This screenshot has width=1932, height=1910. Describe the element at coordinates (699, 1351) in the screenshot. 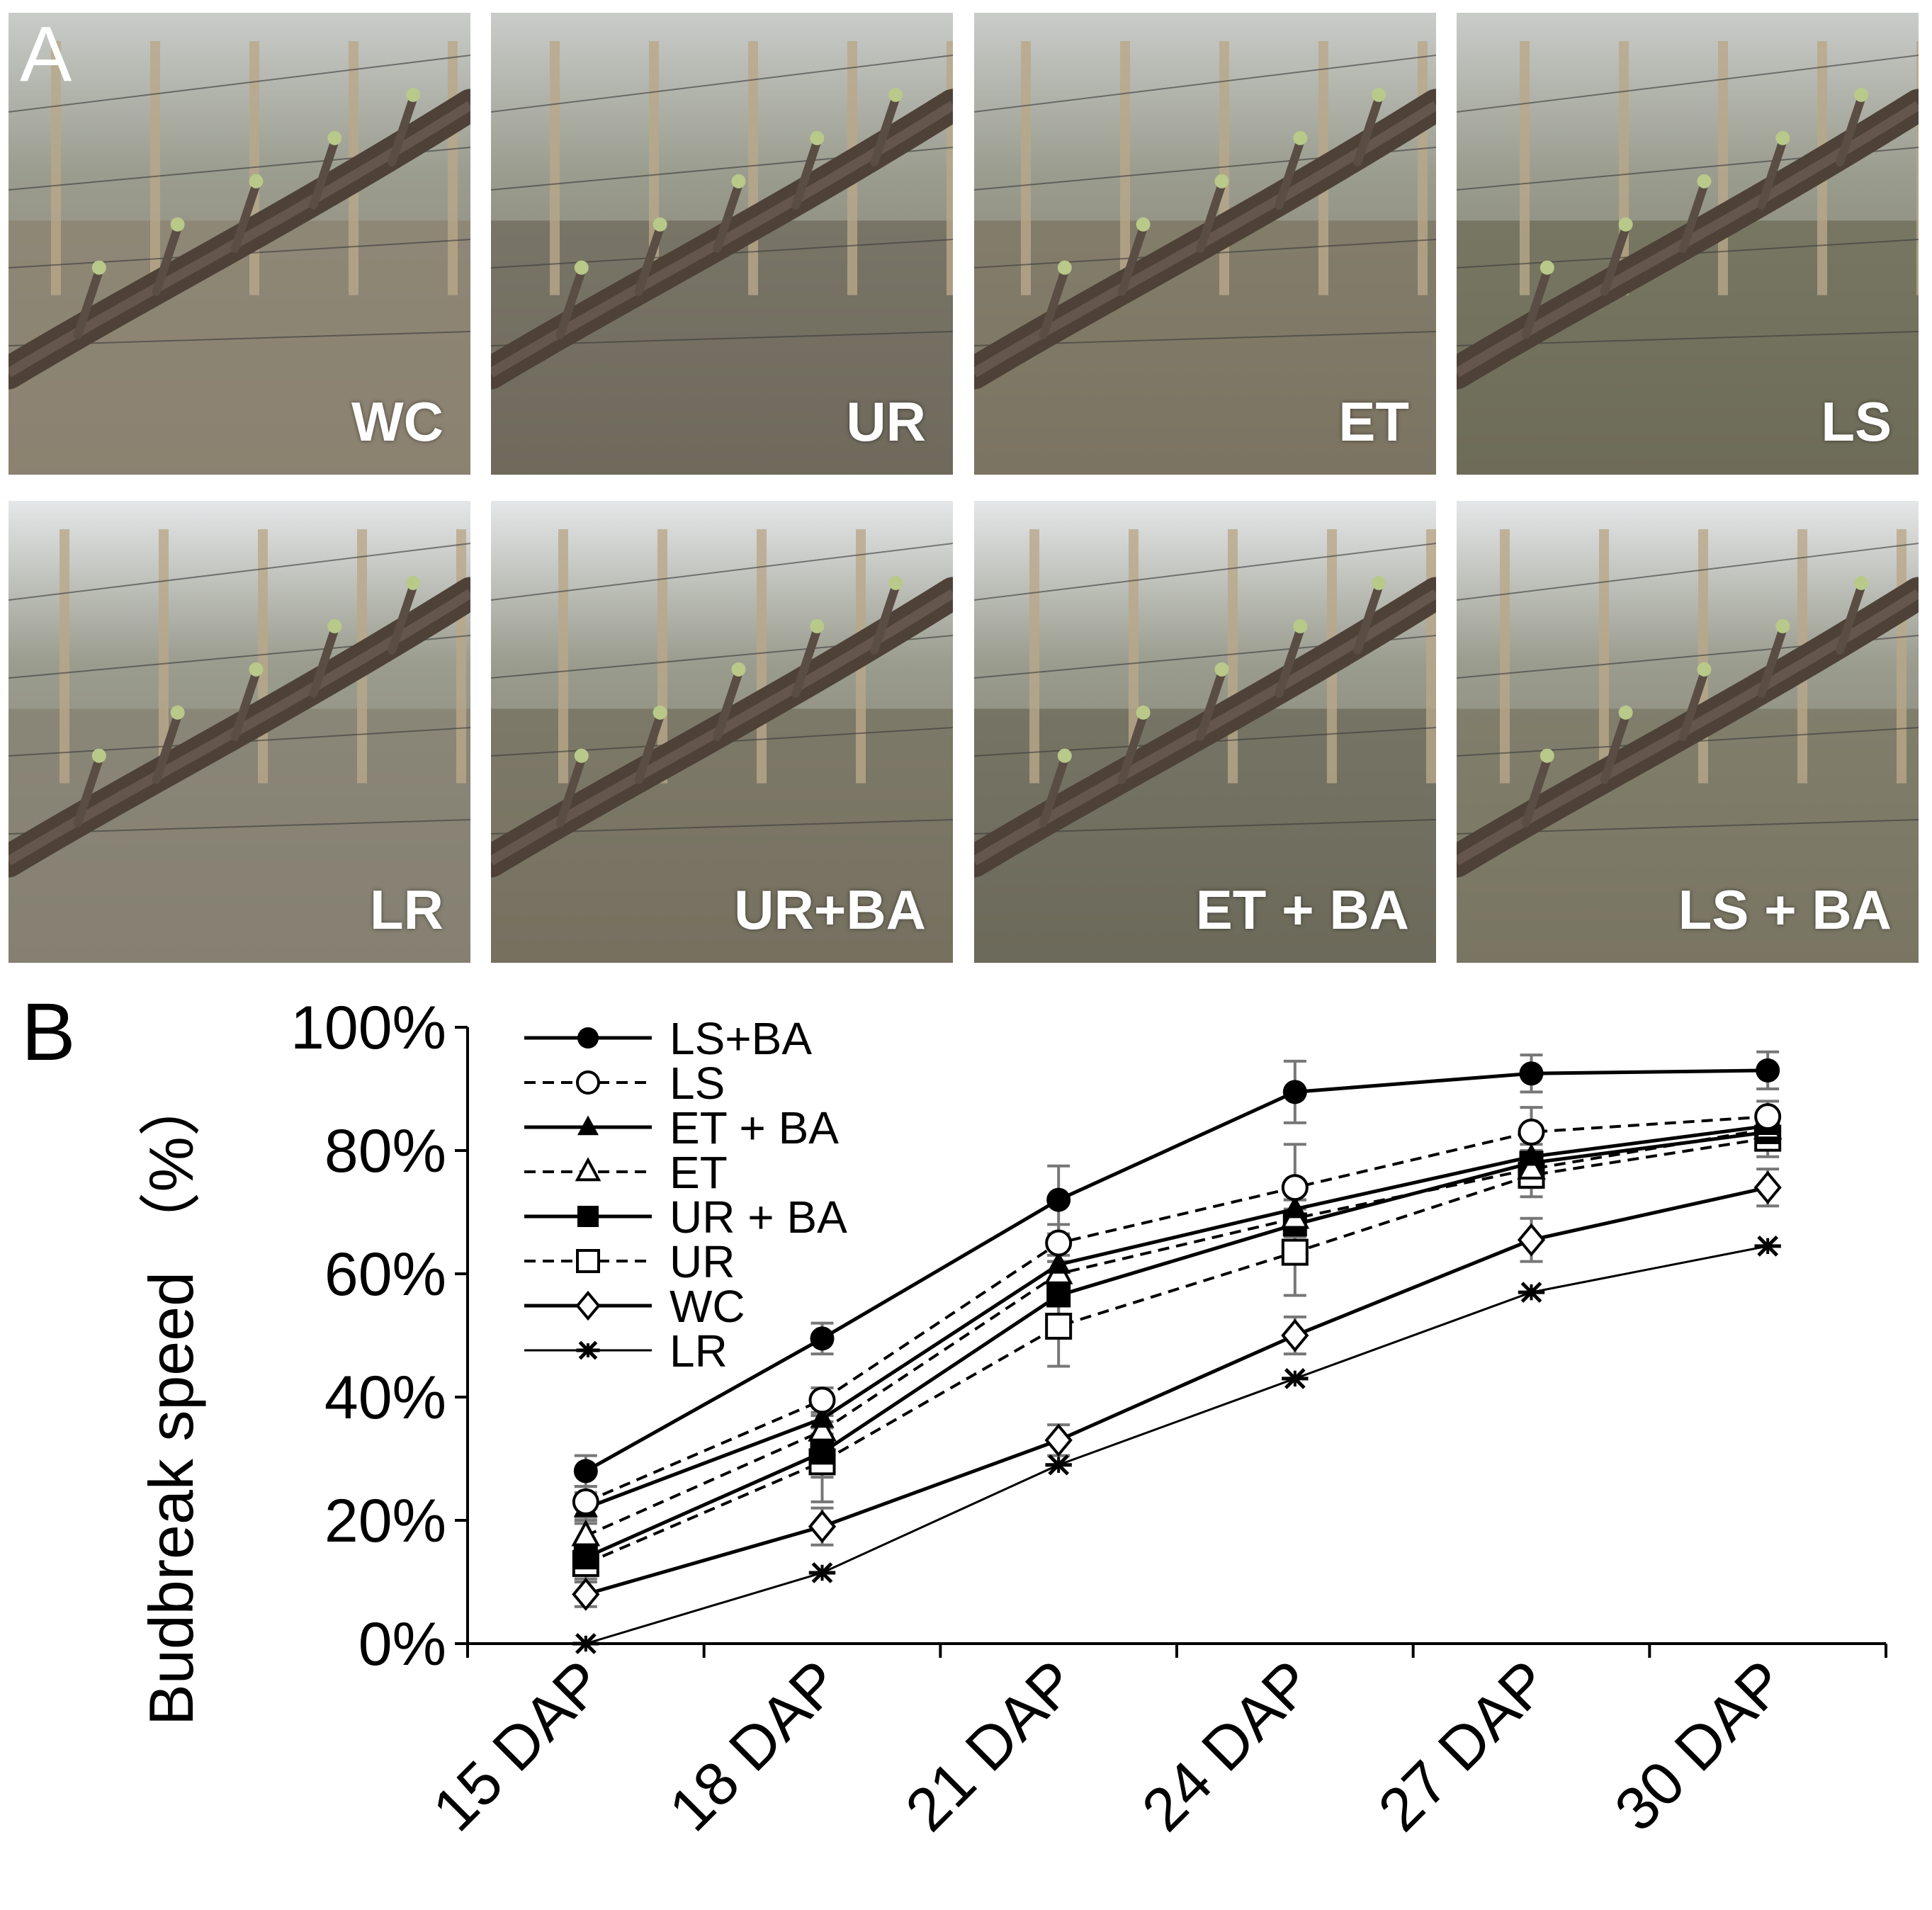

I see `legend-label: LR` at that location.